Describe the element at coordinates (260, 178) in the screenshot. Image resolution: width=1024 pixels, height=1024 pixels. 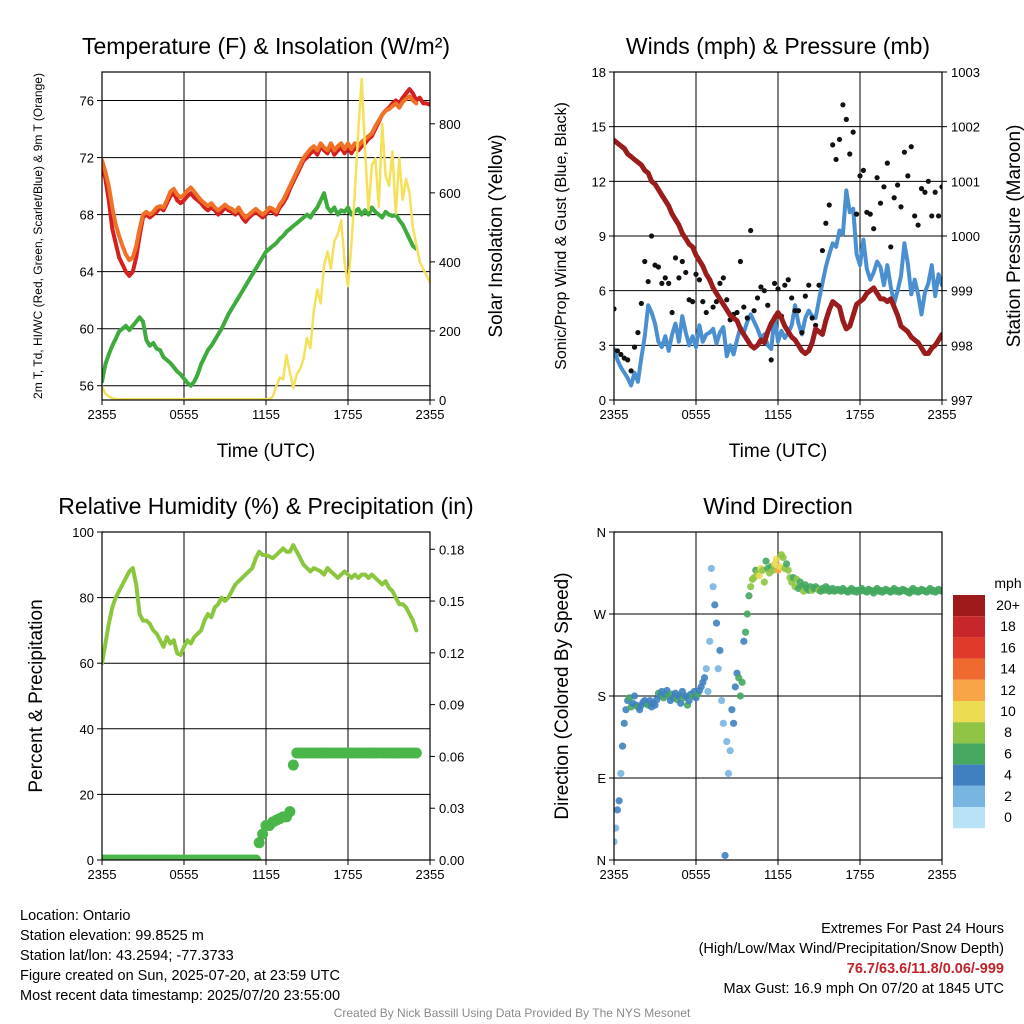
I see `series-line` at that location.